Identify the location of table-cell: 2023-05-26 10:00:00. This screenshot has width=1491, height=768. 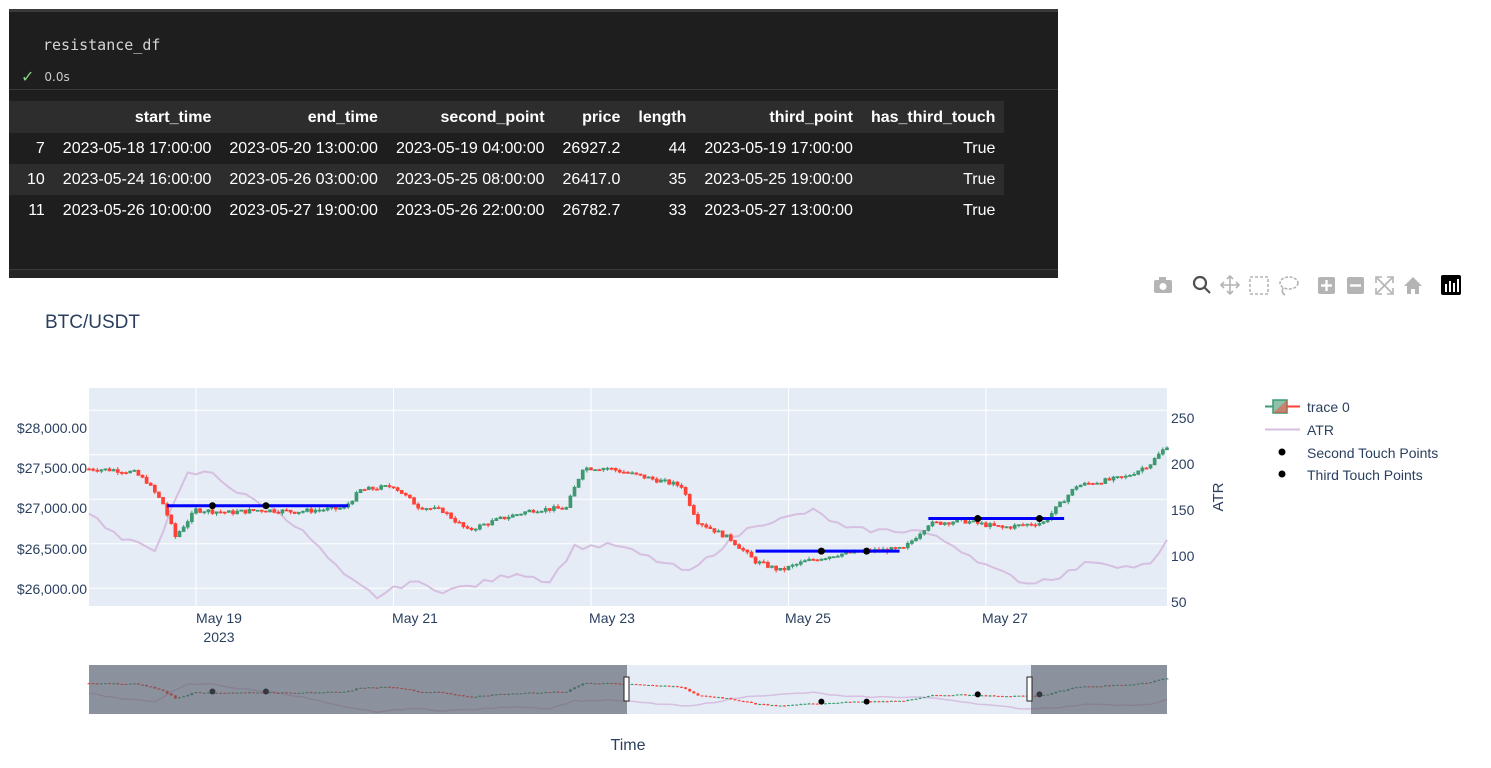
(137, 210).